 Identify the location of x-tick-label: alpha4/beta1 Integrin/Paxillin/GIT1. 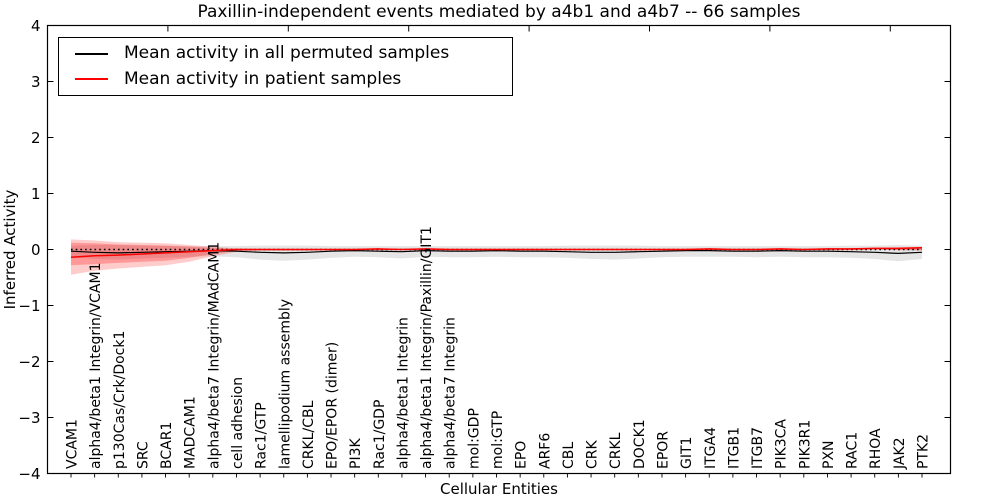
(427, 347).